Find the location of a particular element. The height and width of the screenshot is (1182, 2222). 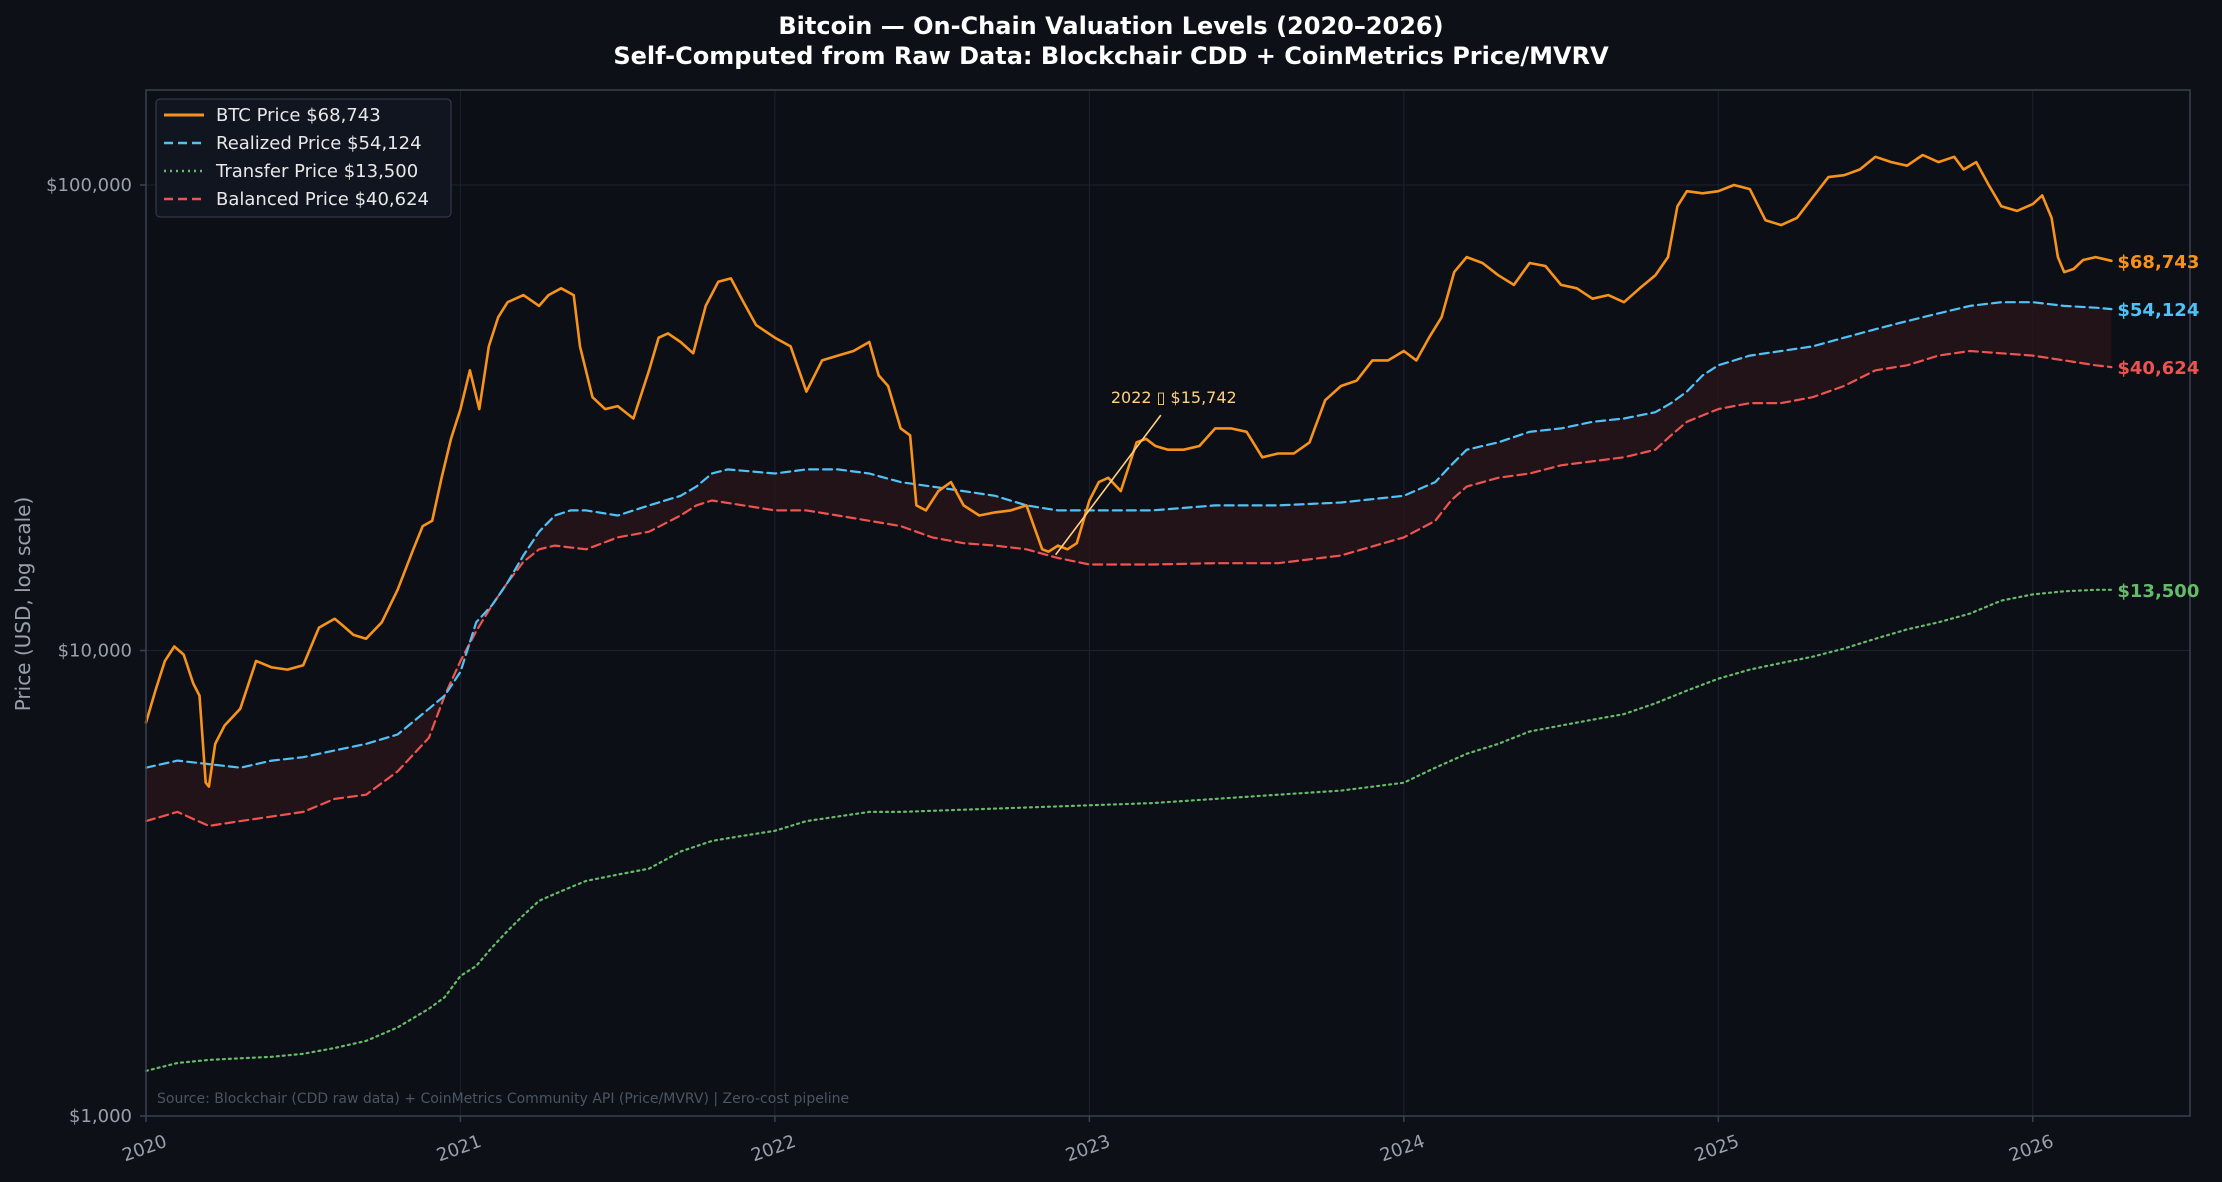

end-label-btc: $68,743 is located at coordinates (2158, 262).